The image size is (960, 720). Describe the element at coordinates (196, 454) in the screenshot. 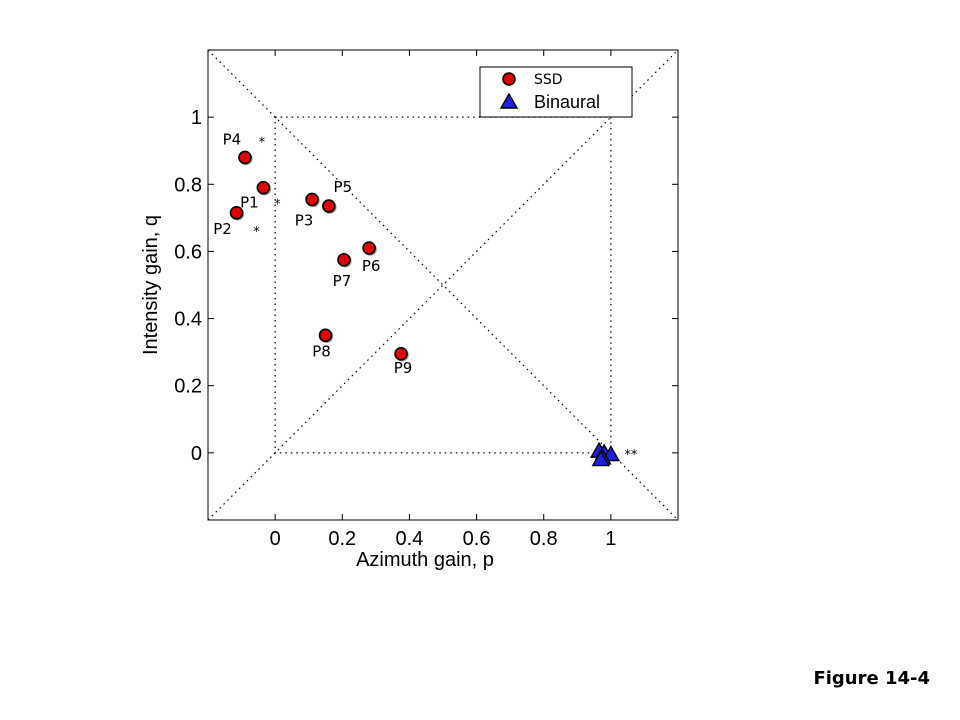

I see `y-tick-label: 0` at that location.